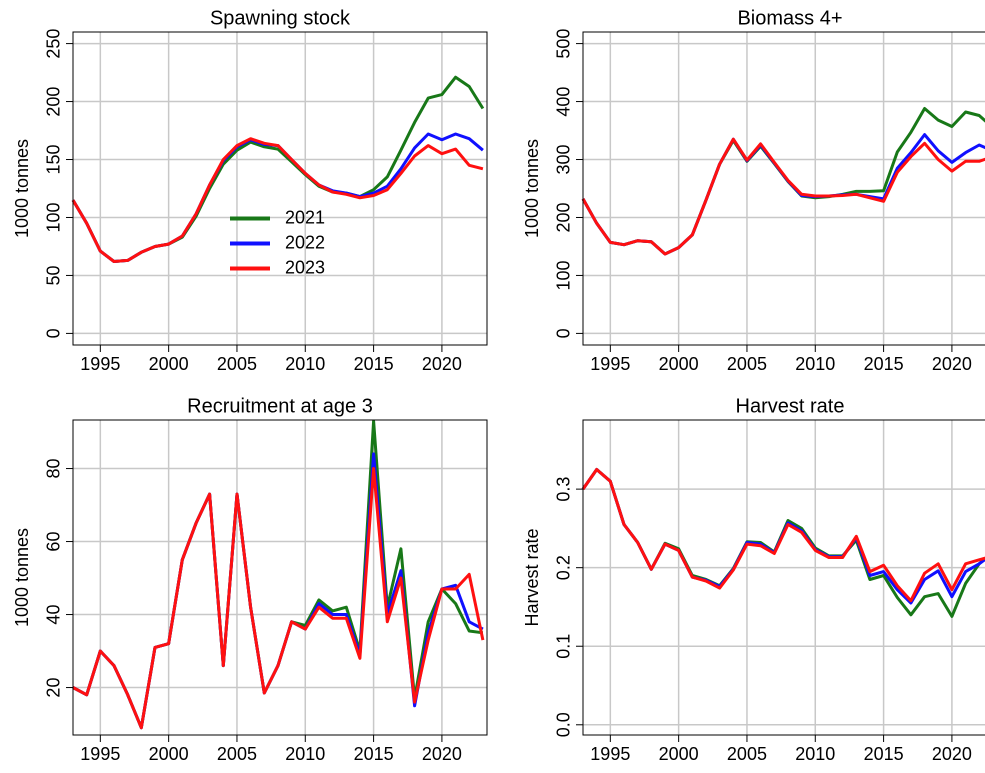 The image size is (985, 773). I want to click on y-tick-label: 0.1, so click(564, 646).